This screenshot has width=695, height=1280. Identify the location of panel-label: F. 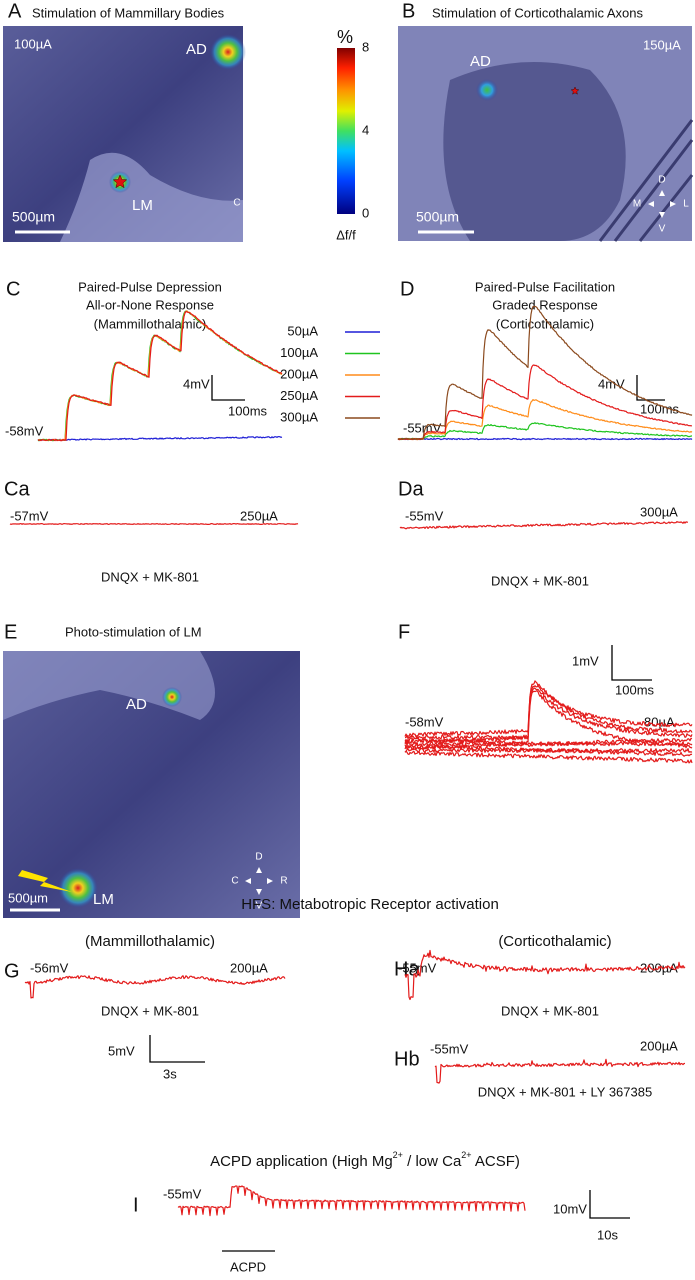
(404, 632).